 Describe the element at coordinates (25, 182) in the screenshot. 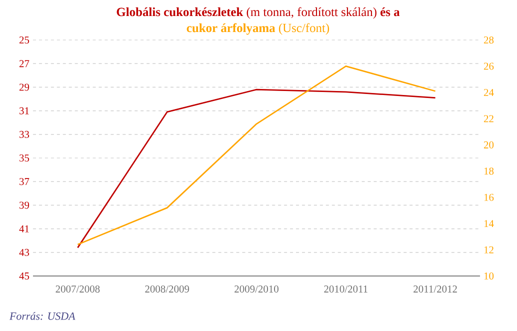

I see `y-tick-label: 37` at that location.